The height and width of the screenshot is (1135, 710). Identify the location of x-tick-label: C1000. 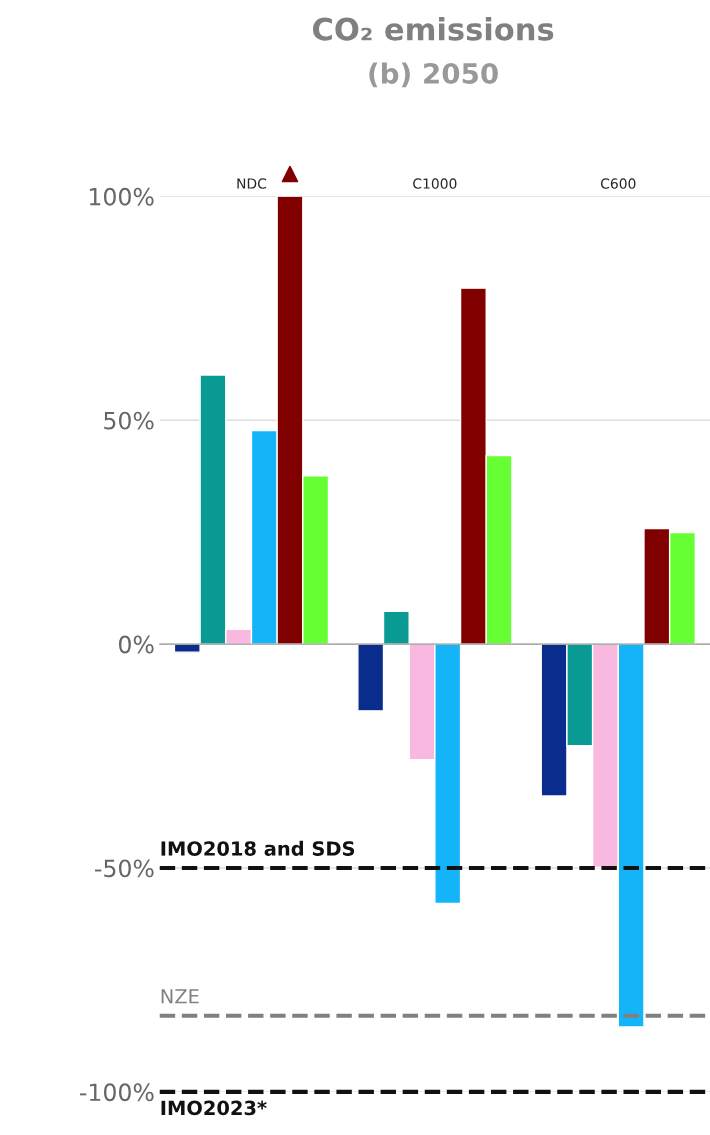
(435, 183).